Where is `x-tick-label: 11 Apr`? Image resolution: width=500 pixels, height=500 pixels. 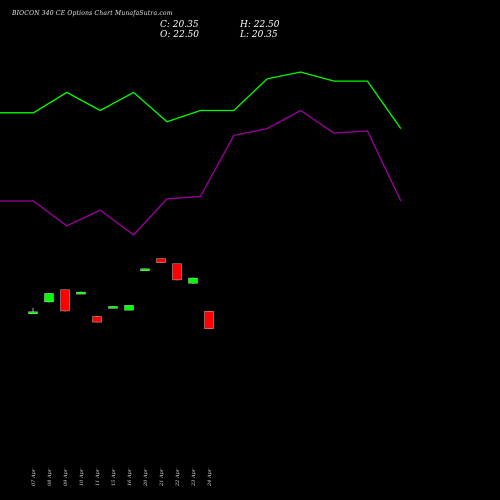 x-tick-label: 11 Apr is located at coordinates (98, 477).